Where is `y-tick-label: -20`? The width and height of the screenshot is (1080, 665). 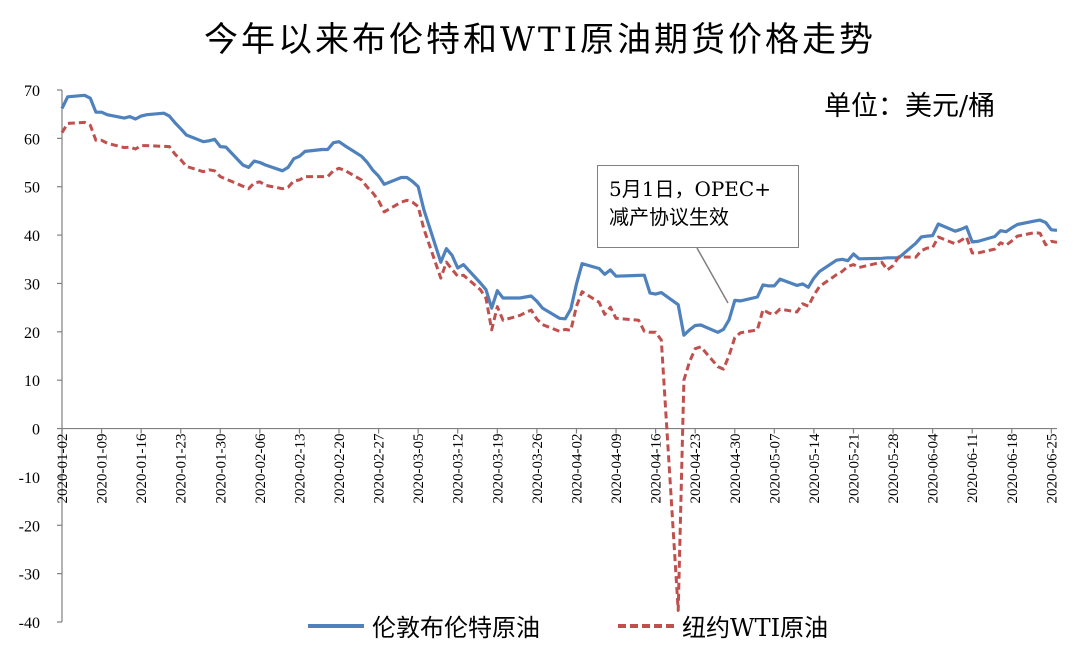 y-tick-label: -20 is located at coordinates (29, 526).